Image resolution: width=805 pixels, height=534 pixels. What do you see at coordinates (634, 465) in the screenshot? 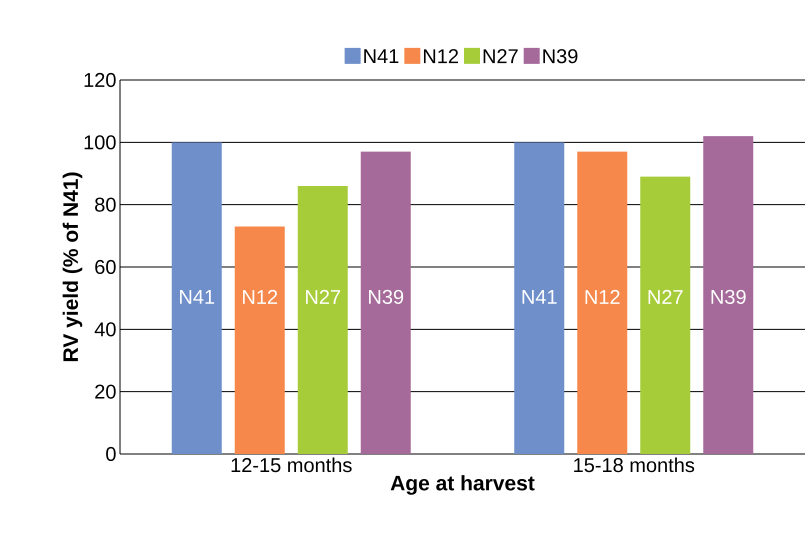
I see `x-tick-label: 15-18 months` at bounding box center [634, 465].